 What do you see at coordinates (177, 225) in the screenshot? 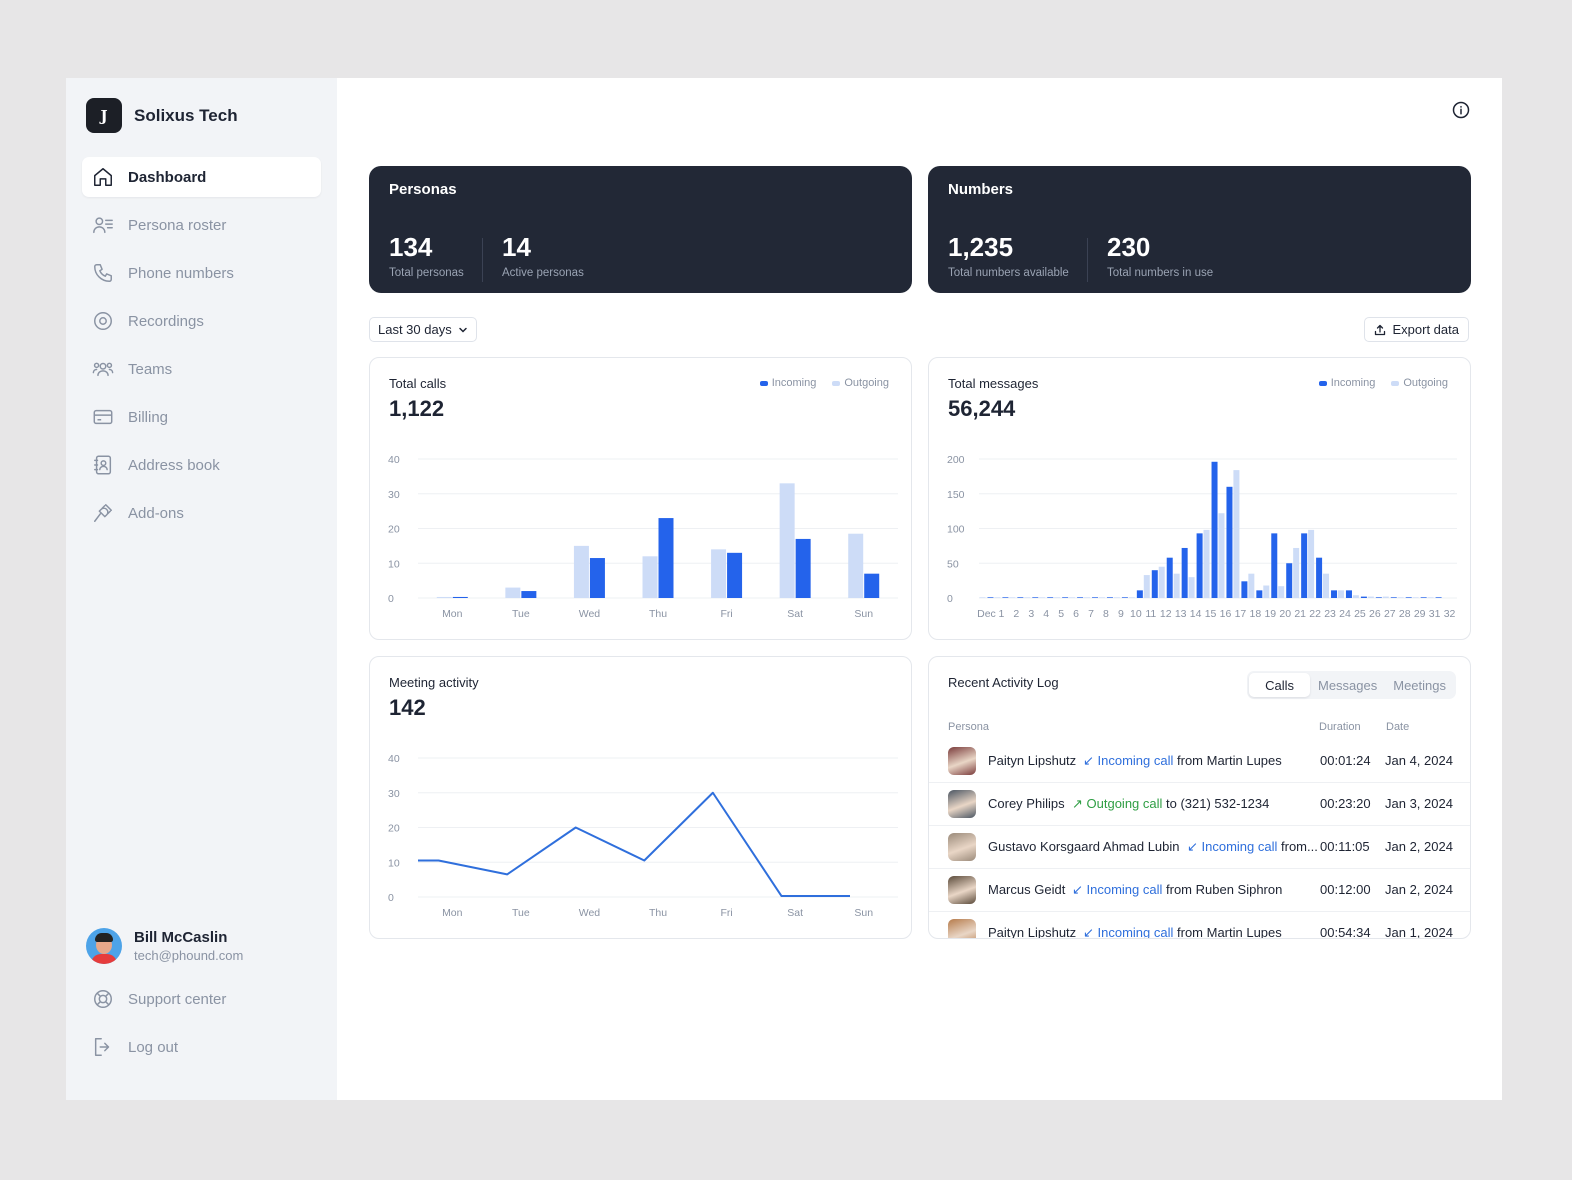
I see `sidebar-item-label: Persona roster` at bounding box center [177, 225].